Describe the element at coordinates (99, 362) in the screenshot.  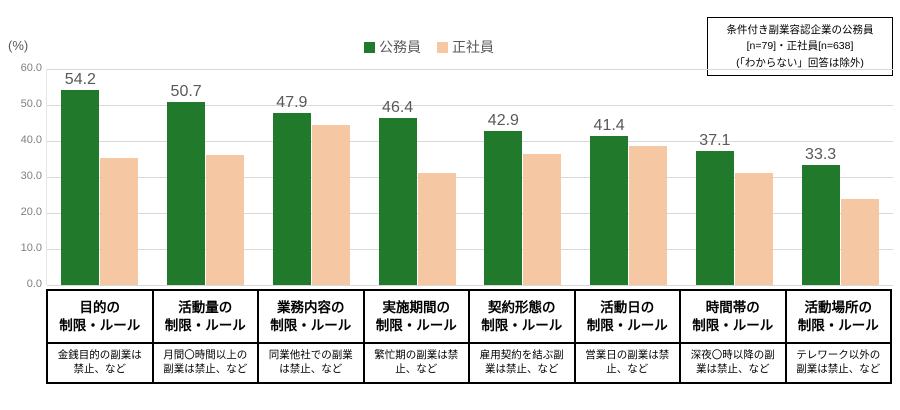
I see `category-sublabel: 金銭目的の副業は 禁止、など` at that location.